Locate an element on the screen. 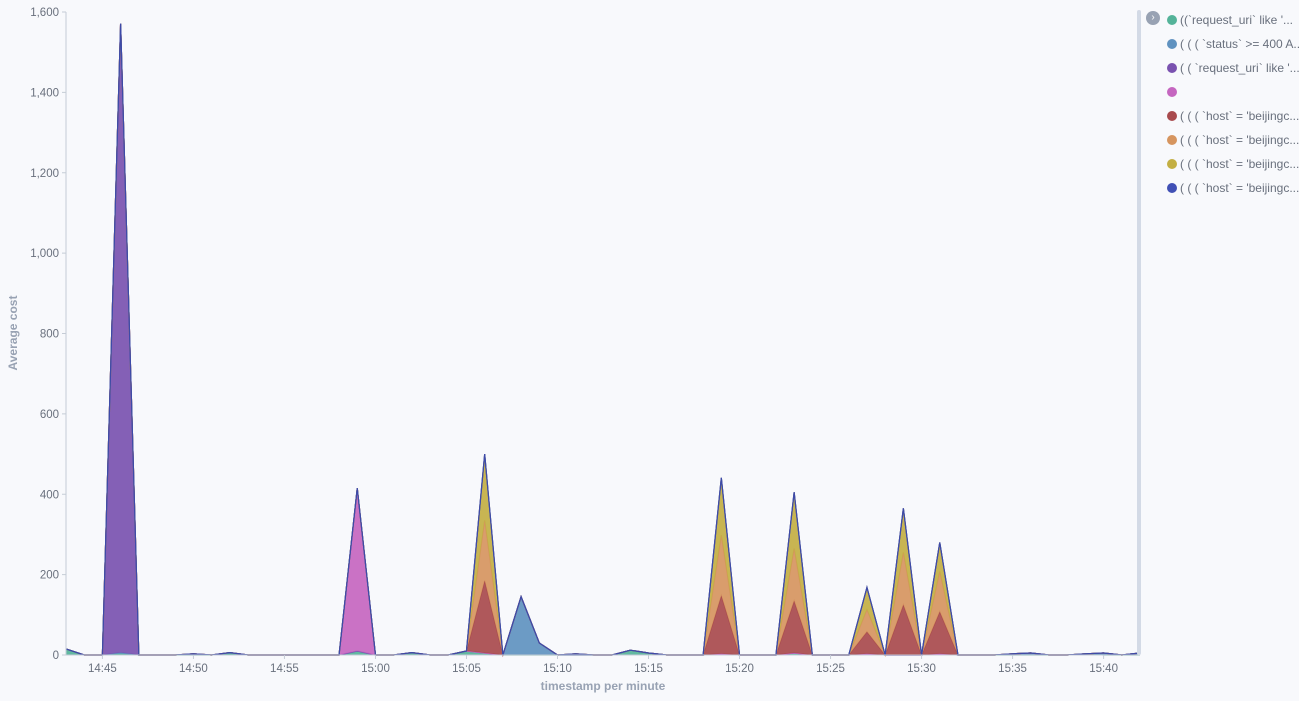  x-tick-label: 15:05 is located at coordinates (466, 669).